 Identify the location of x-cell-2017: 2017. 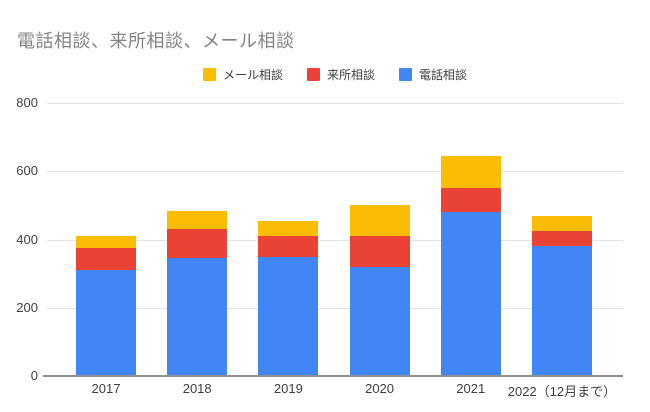
(106, 389).